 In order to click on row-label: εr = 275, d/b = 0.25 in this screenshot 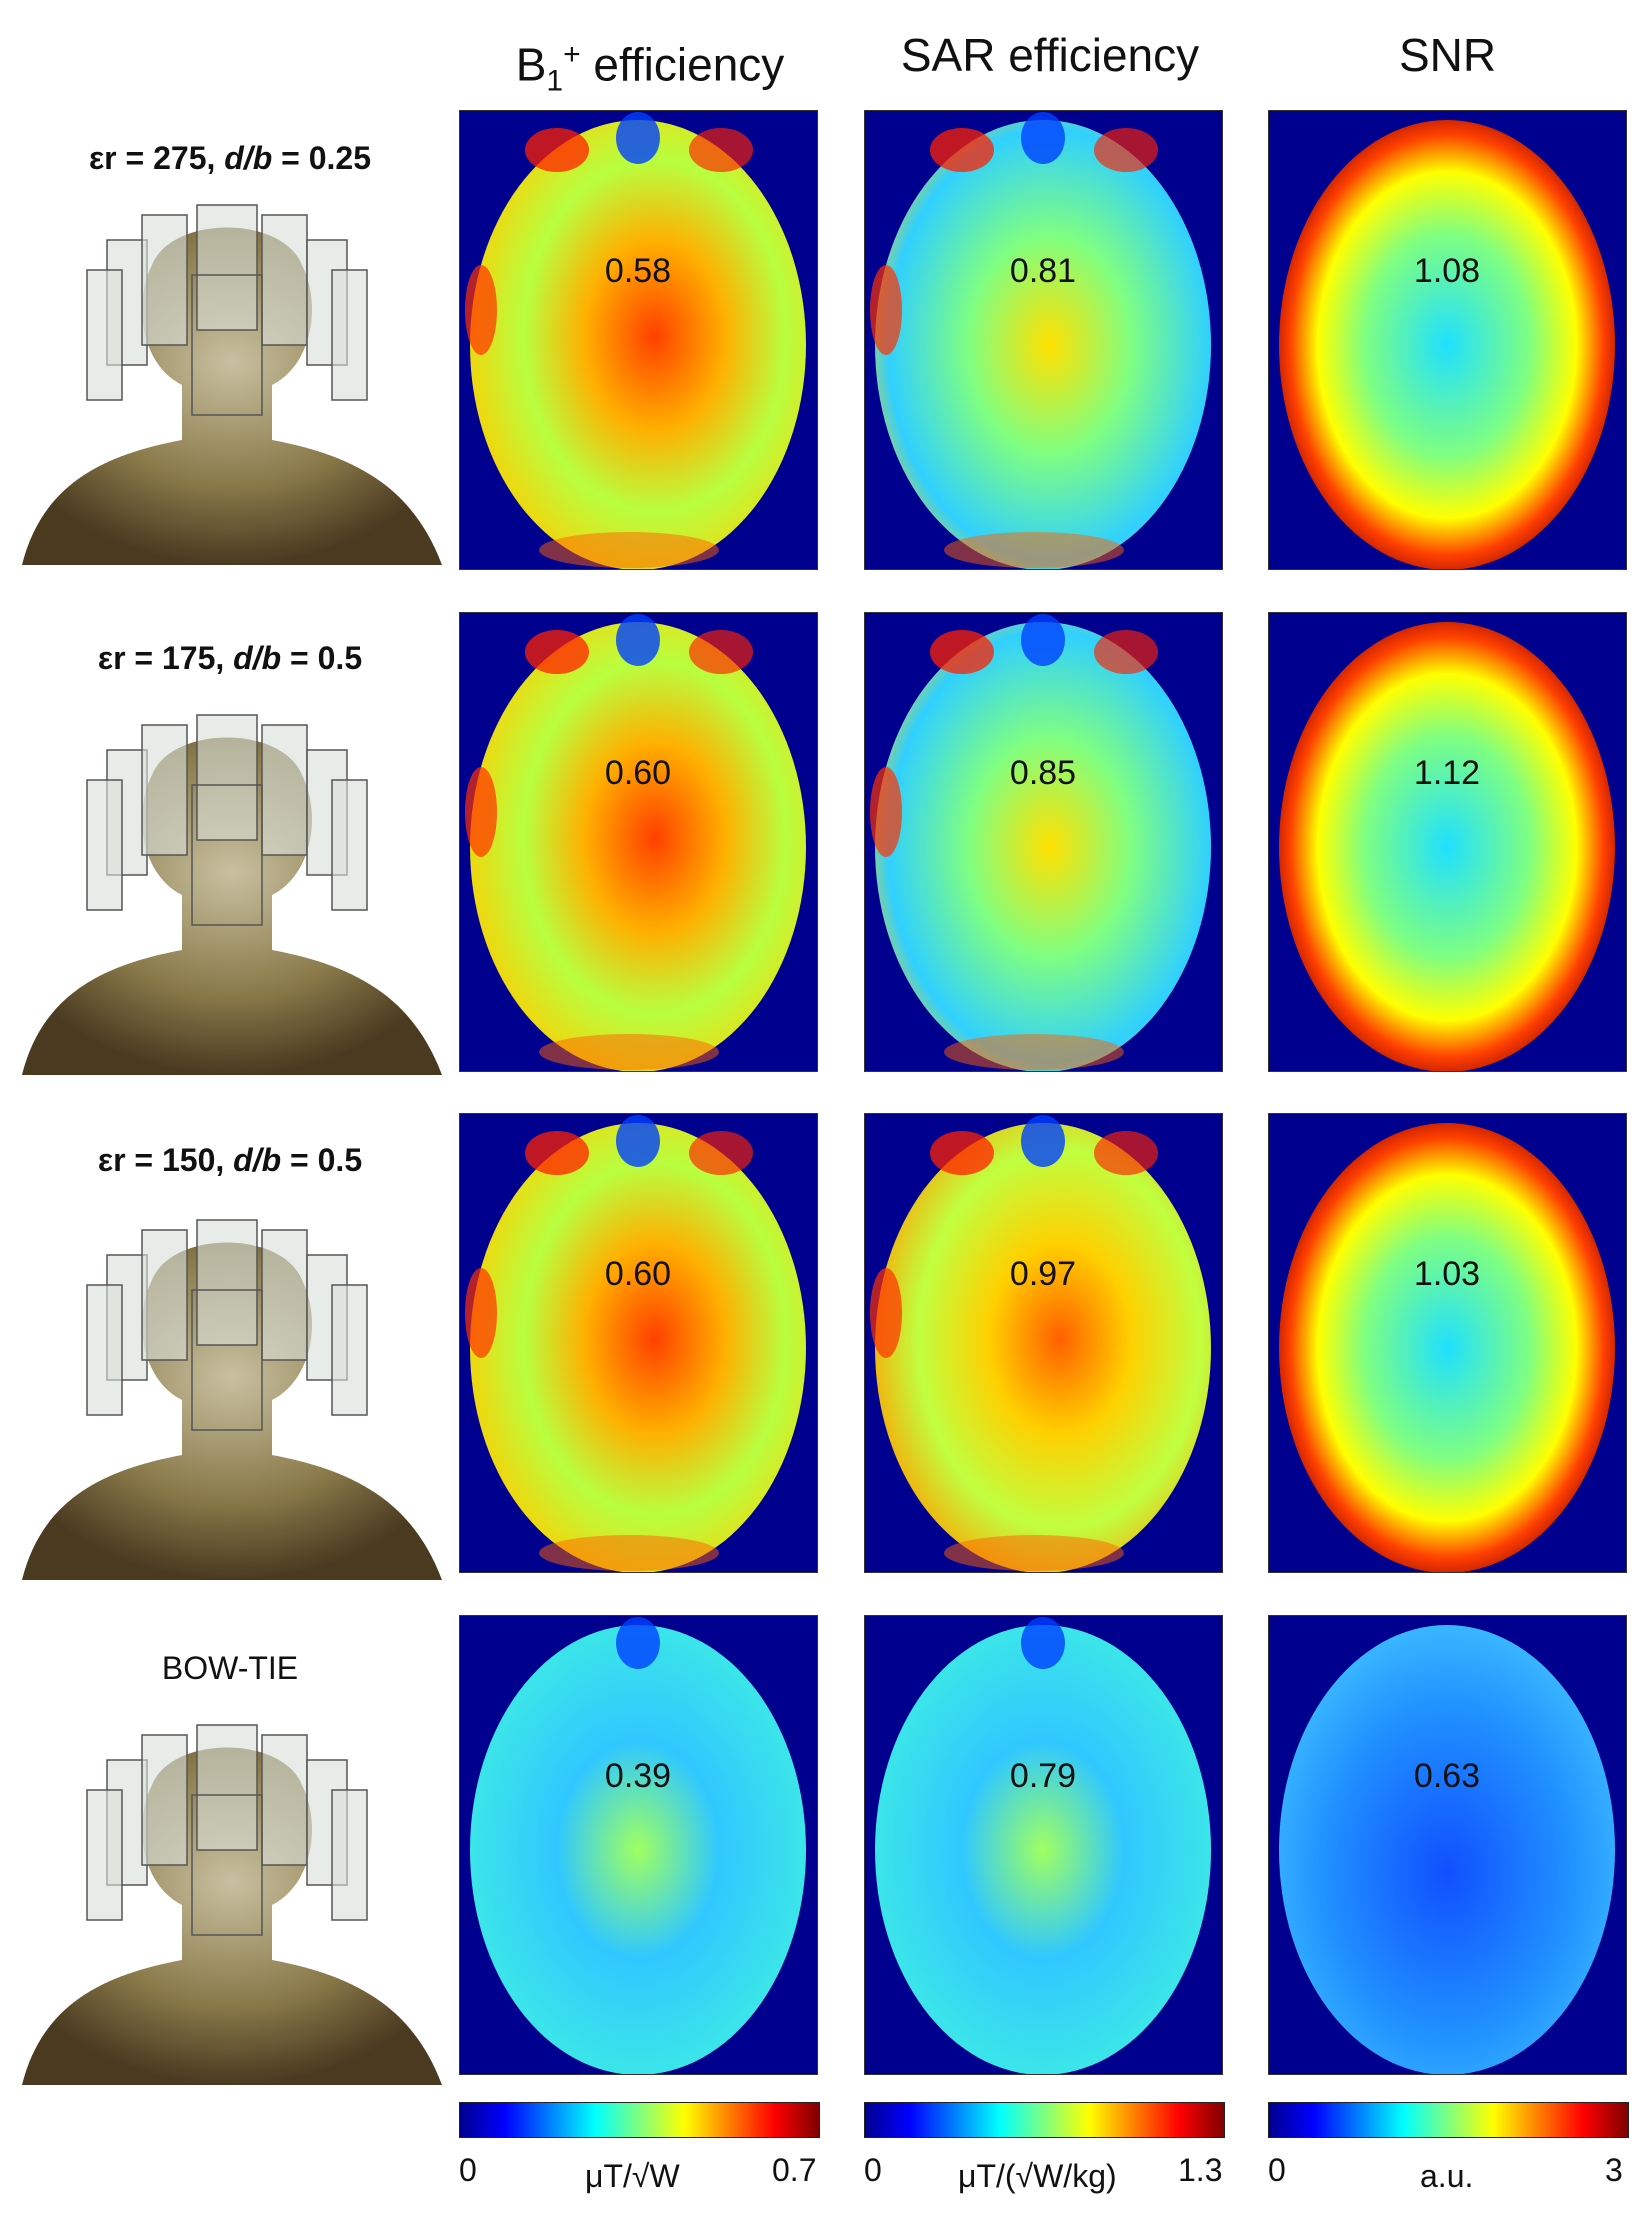, I will do `click(229, 158)`.